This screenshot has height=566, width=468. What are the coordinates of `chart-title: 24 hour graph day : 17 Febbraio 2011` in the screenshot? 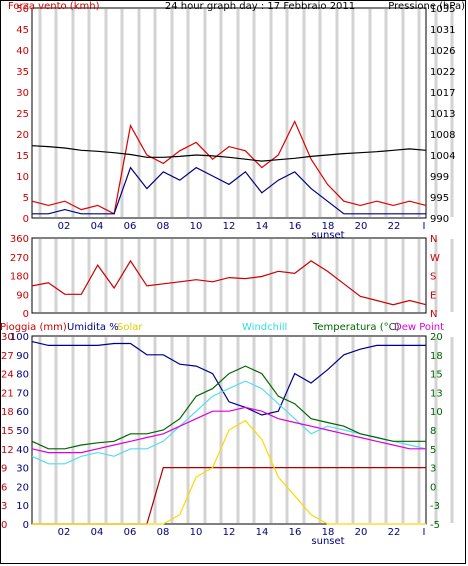 It's located at (260, 6).